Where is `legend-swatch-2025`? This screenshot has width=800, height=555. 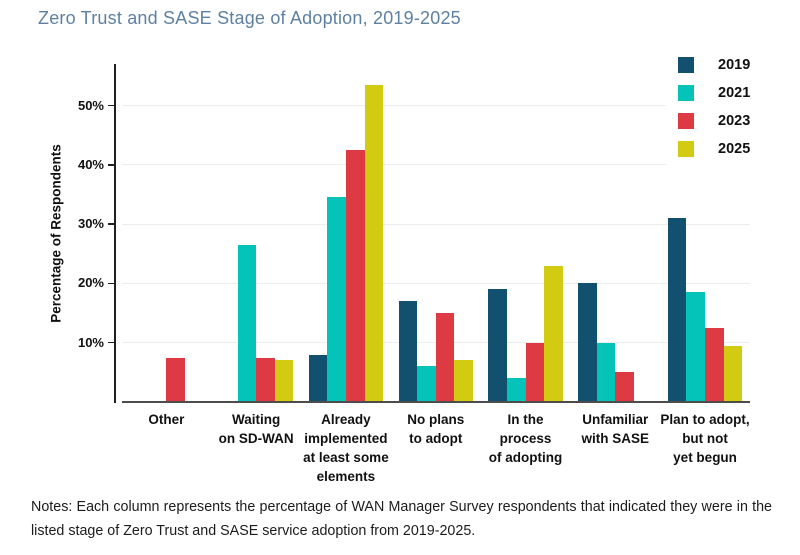 legend-swatch-2025 is located at coordinates (686, 149).